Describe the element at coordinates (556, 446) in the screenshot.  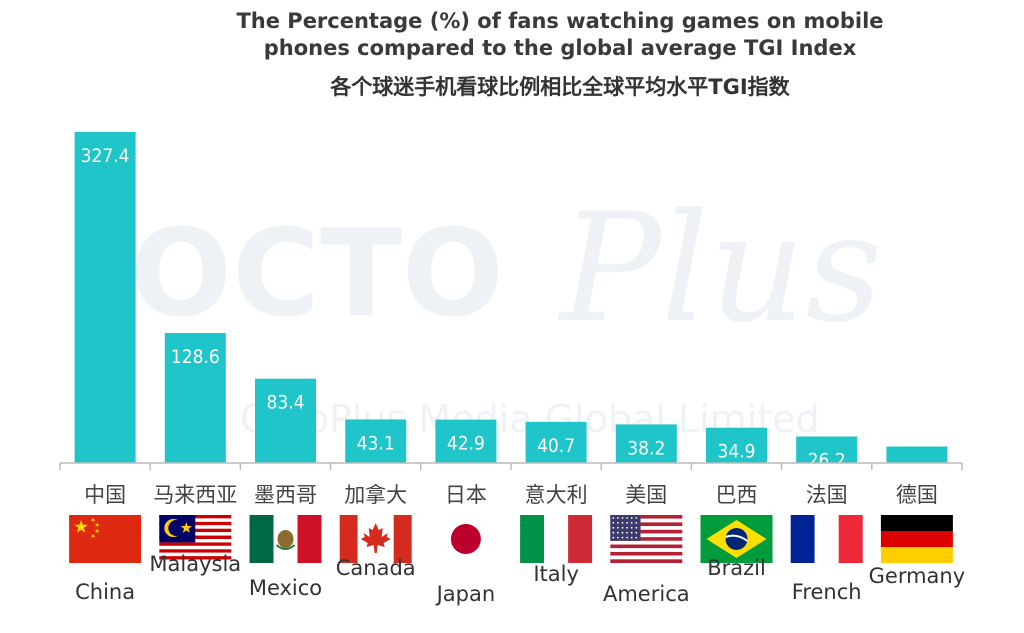
I see `bar-value-label: 40.7` at that location.